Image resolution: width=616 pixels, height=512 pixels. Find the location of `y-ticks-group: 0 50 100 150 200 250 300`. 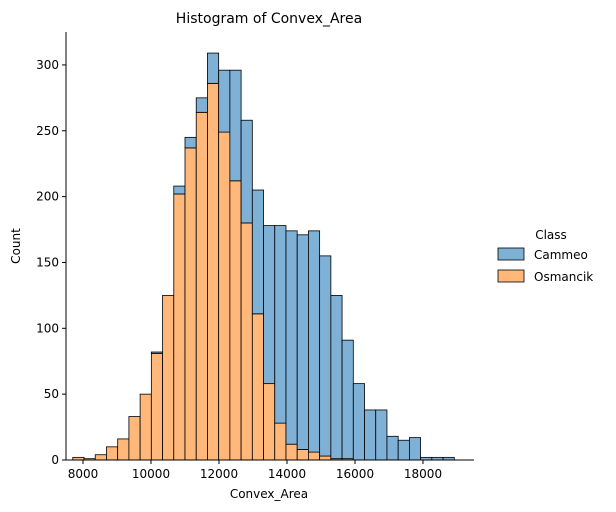

y-ticks-group: 0 50 100 150 200 250 300 is located at coordinates (51, 262).